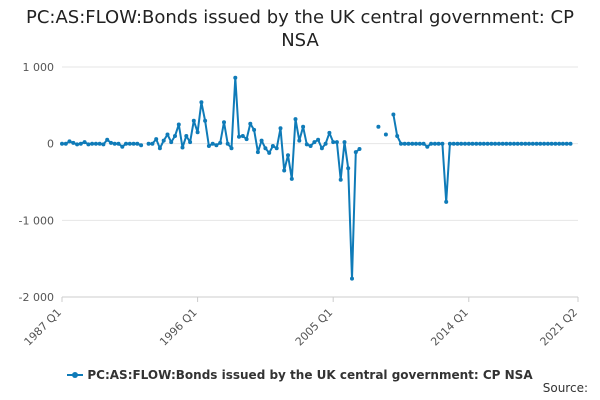 The image size is (600, 400). I want to click on y-tick-label: 0, so click(50, 144).